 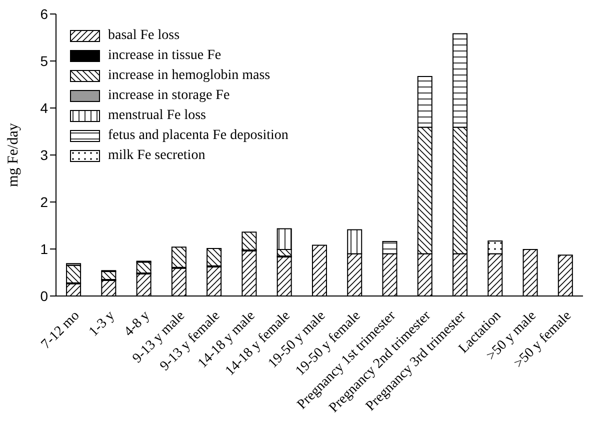 I want to click on y-tick-label: 3, so click(x=44, y=154).